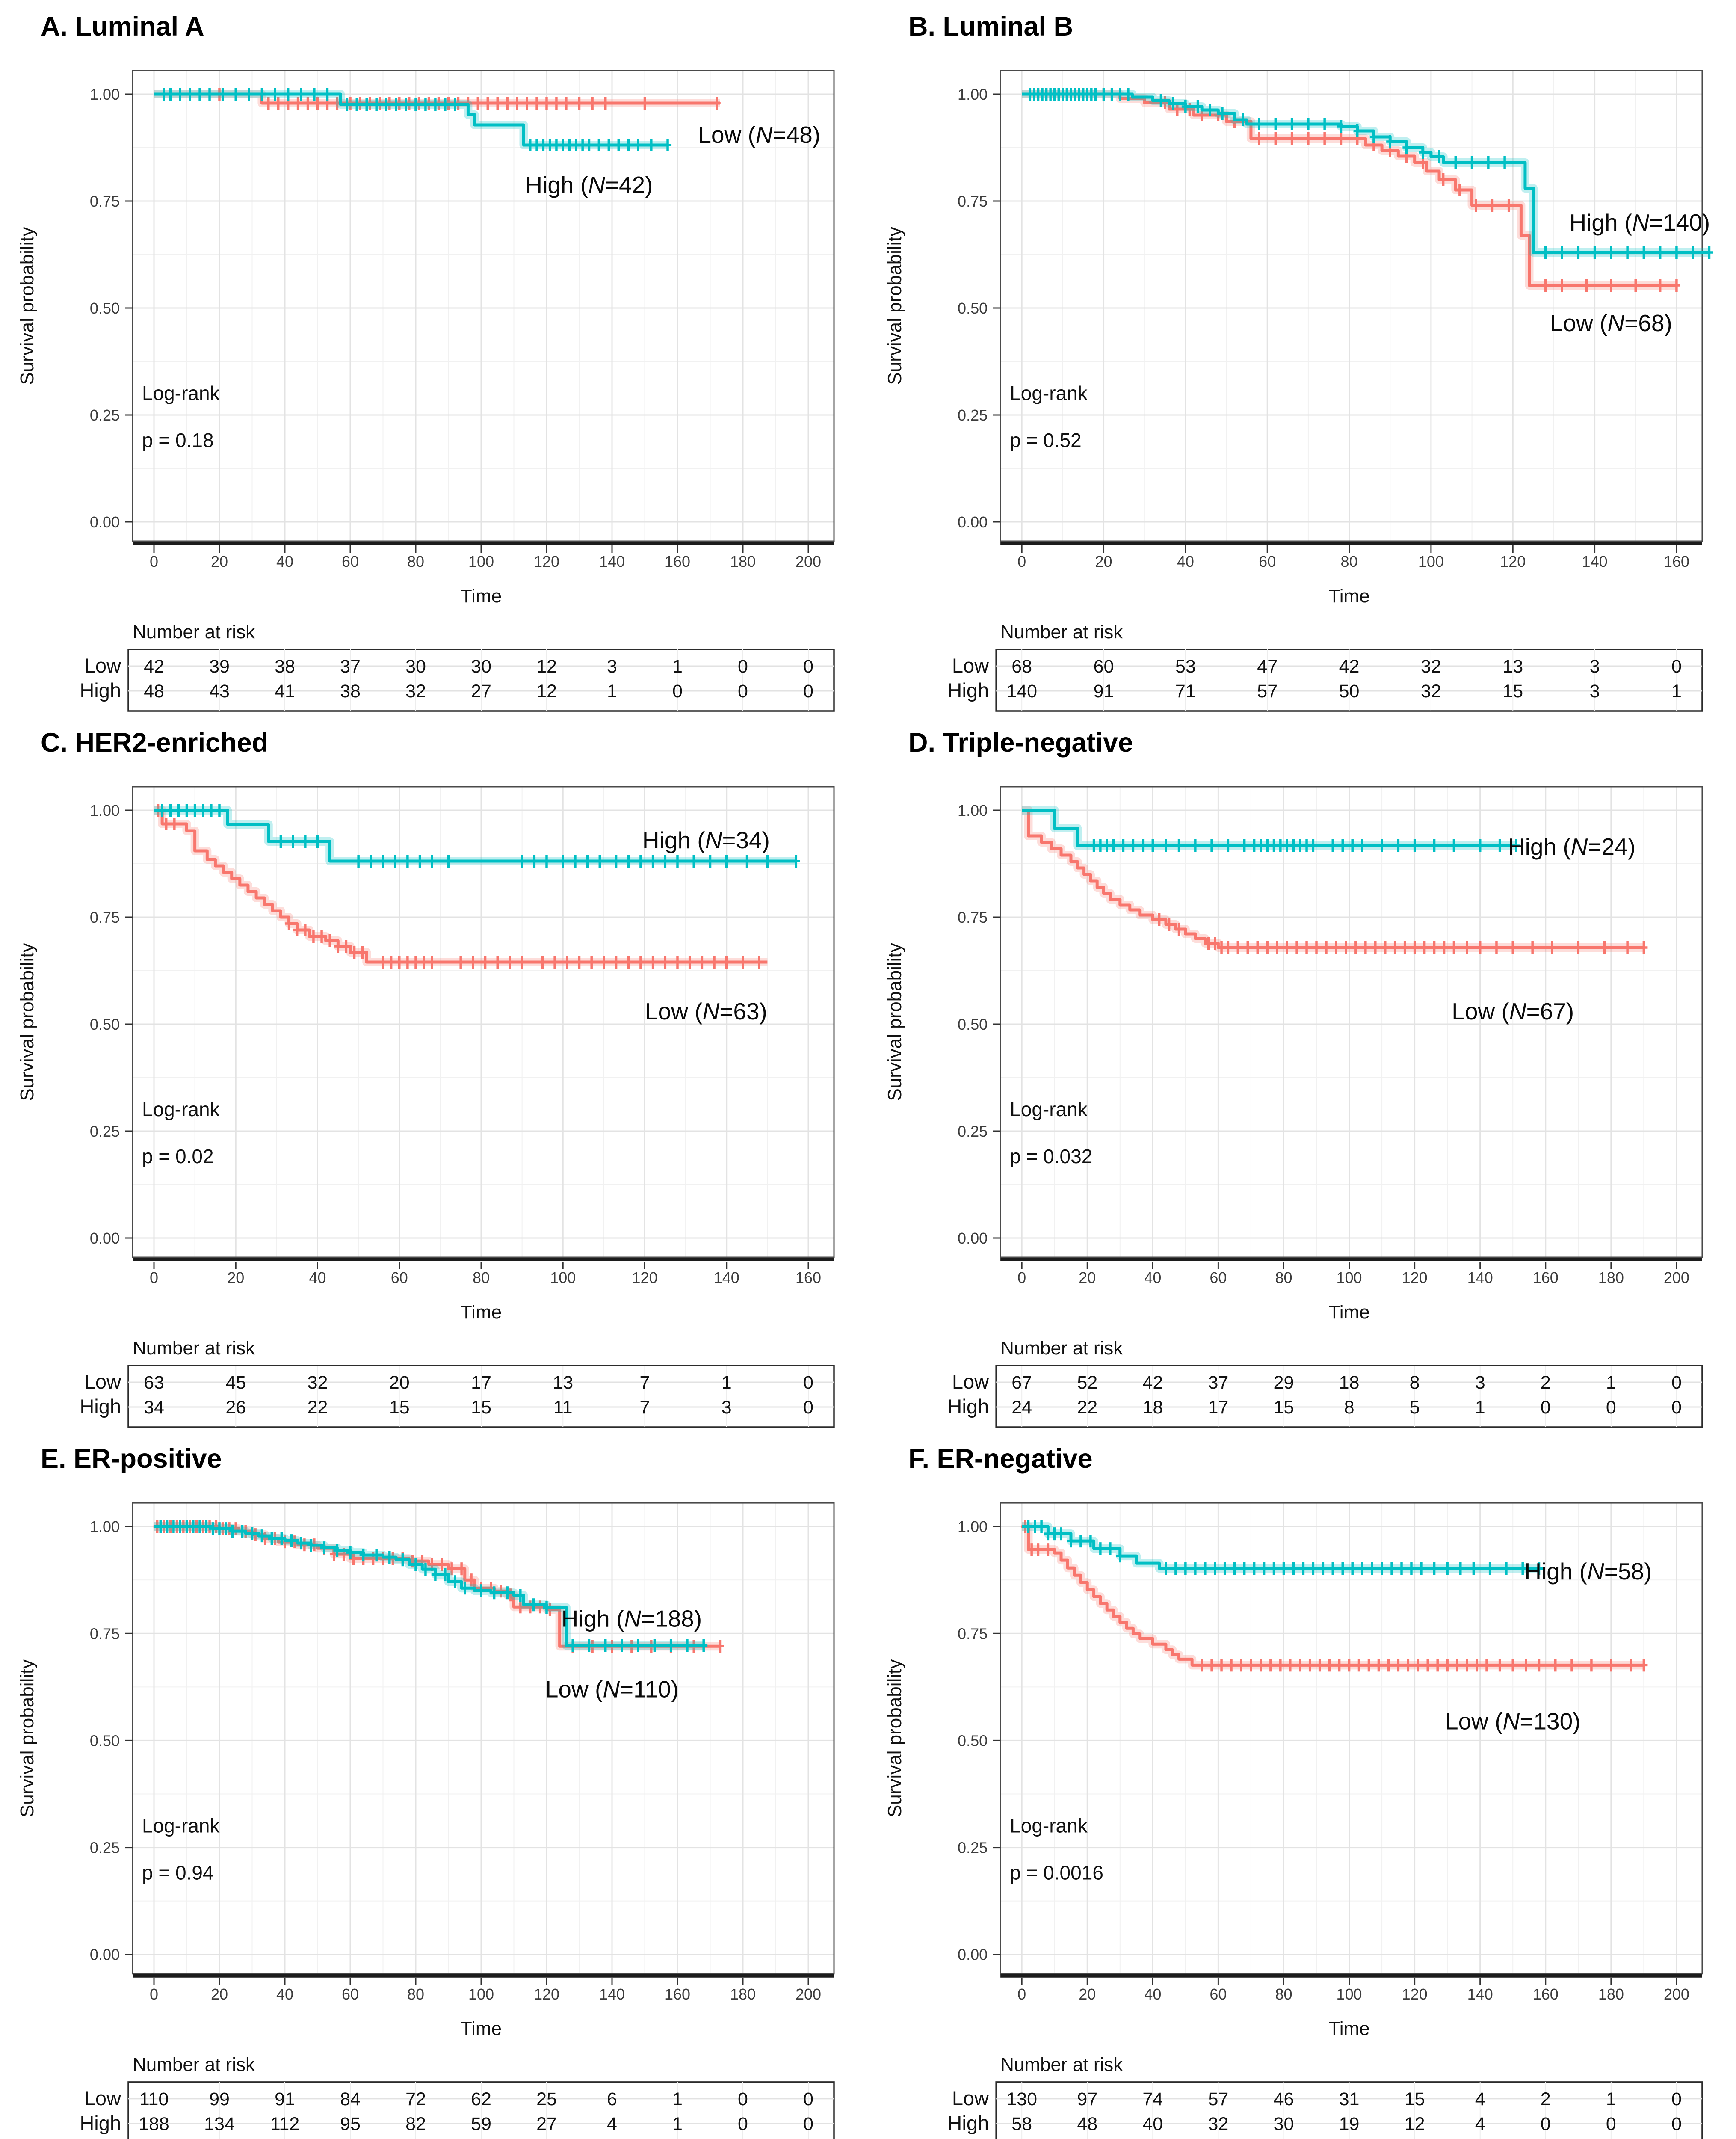  I want to click on svg-text: p = 0.94, so click(178, 1873).